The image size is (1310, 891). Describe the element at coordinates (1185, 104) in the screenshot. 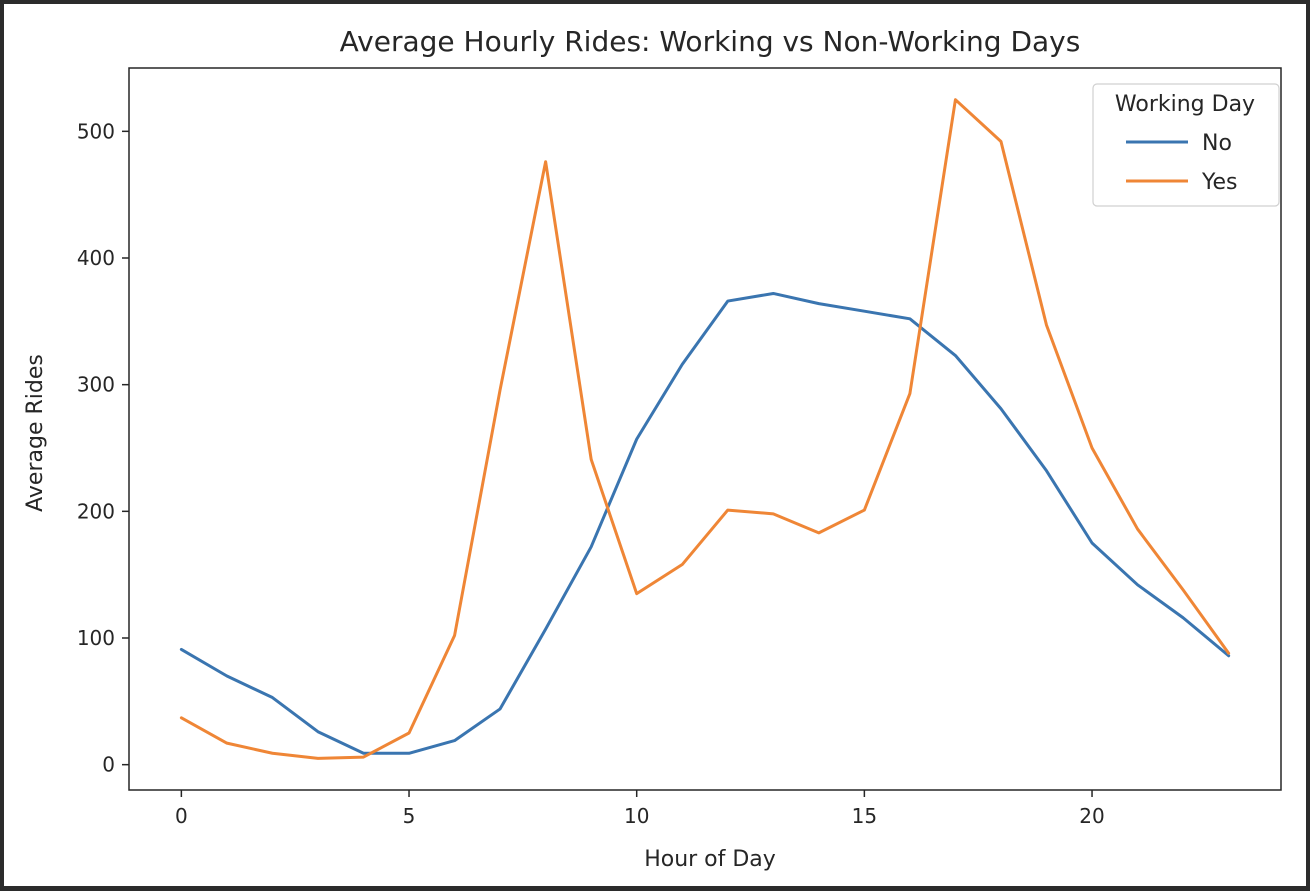

I see `legend-title: Working Day` at that location.